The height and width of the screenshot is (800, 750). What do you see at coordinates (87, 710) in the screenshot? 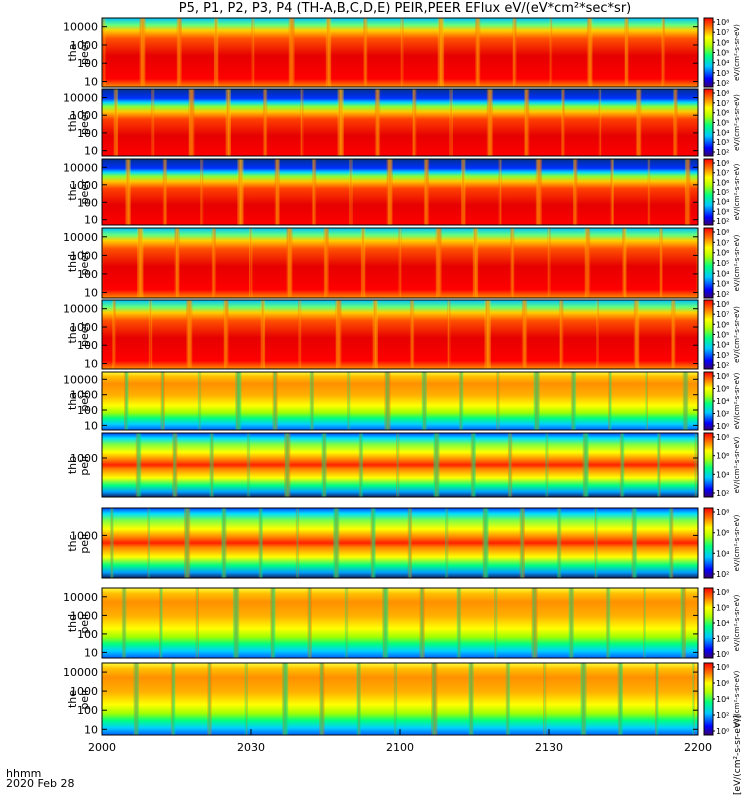
I see `y-tick-label: 100` at bounding box center [87, 710].